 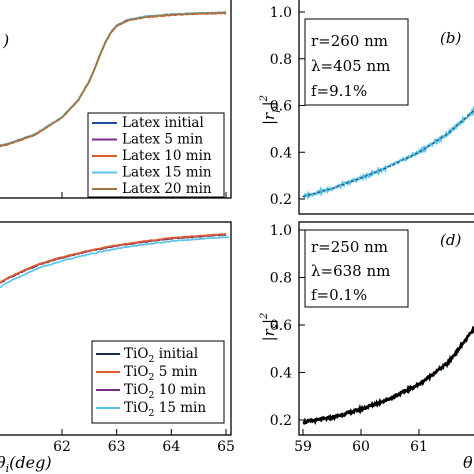 What do you see at coordinates (339, 91) in the screenshot?
I see `panel-b-annotation-fill: f=9.1%` at bounding box center [339, 91].